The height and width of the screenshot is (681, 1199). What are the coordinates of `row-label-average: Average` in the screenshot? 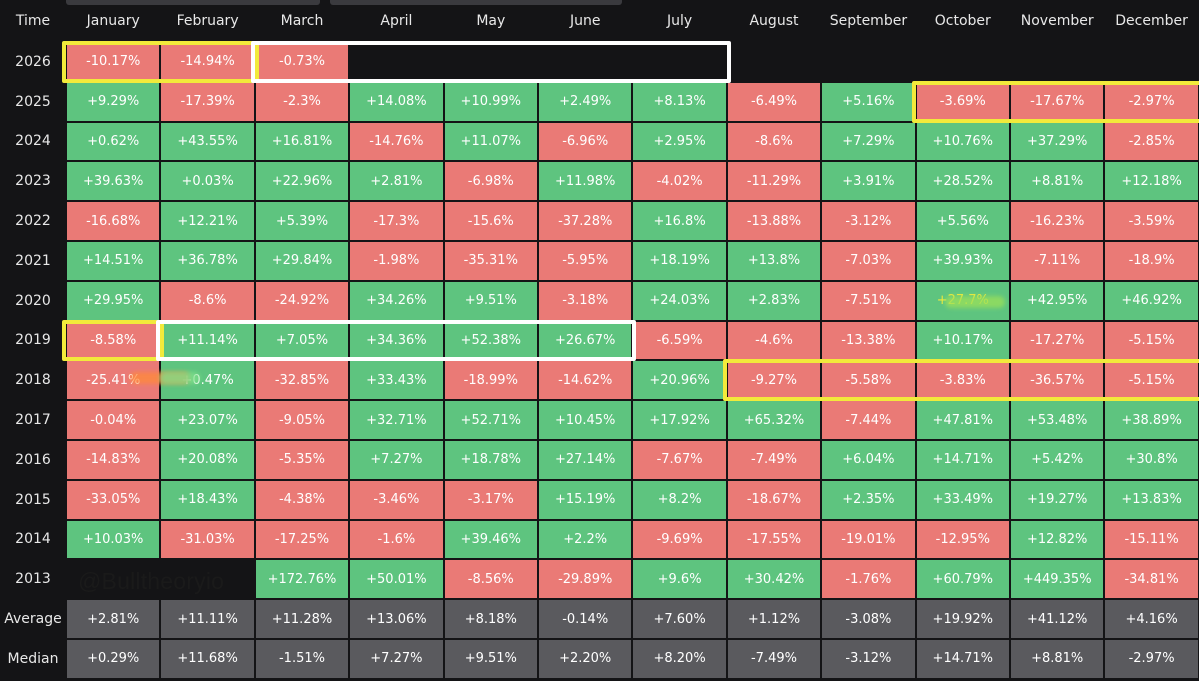 It's located at (33, 619).